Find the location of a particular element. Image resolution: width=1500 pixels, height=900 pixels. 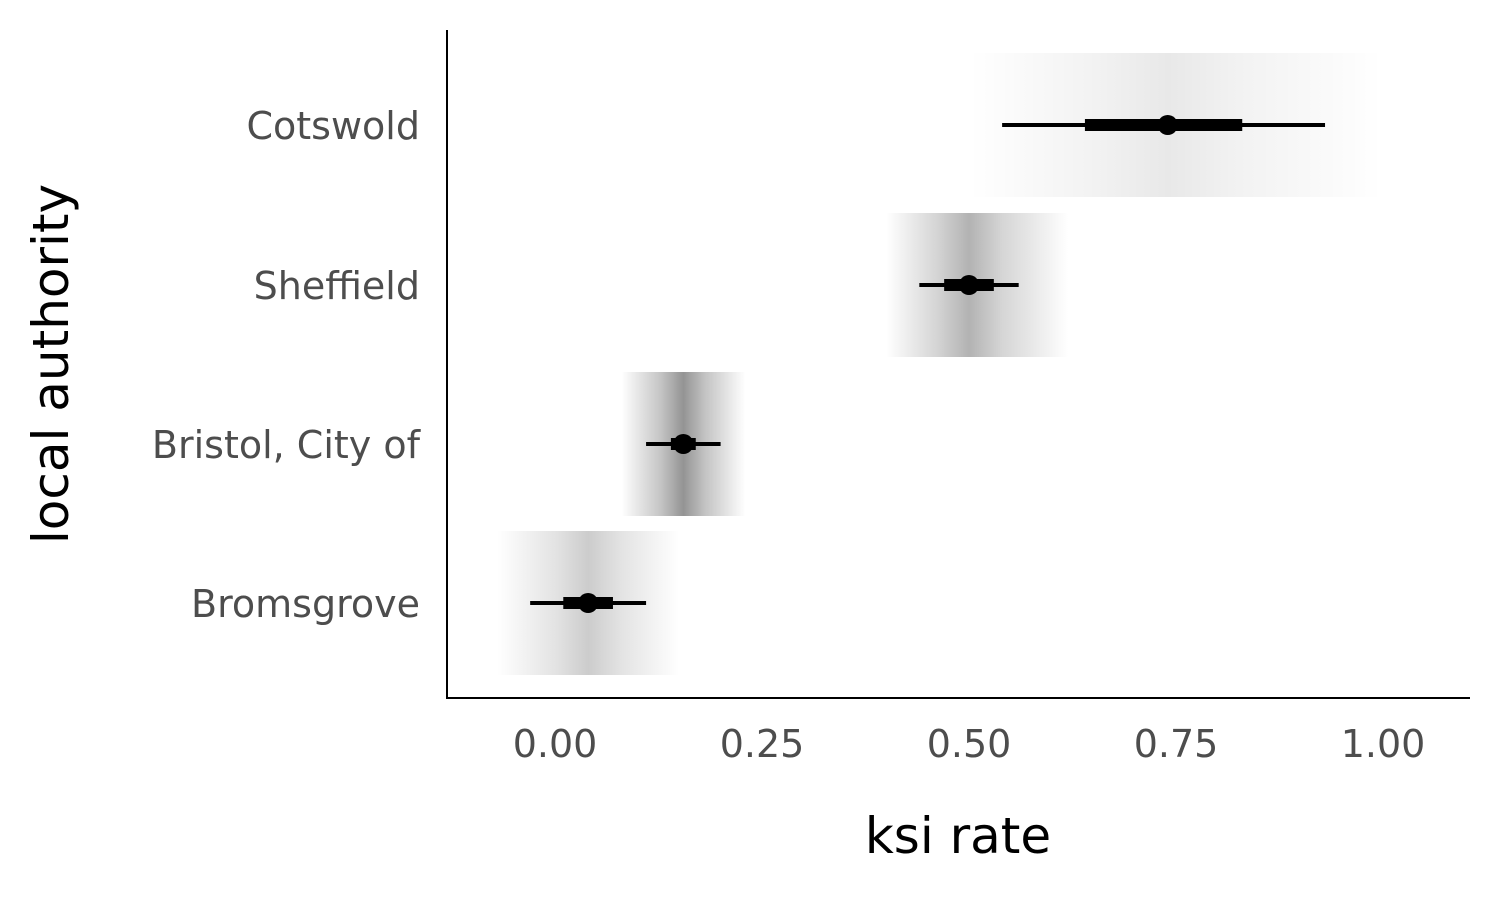

y-tick-label-bristol-city-of: Bristol, City of is located at coordinates (287, 445).